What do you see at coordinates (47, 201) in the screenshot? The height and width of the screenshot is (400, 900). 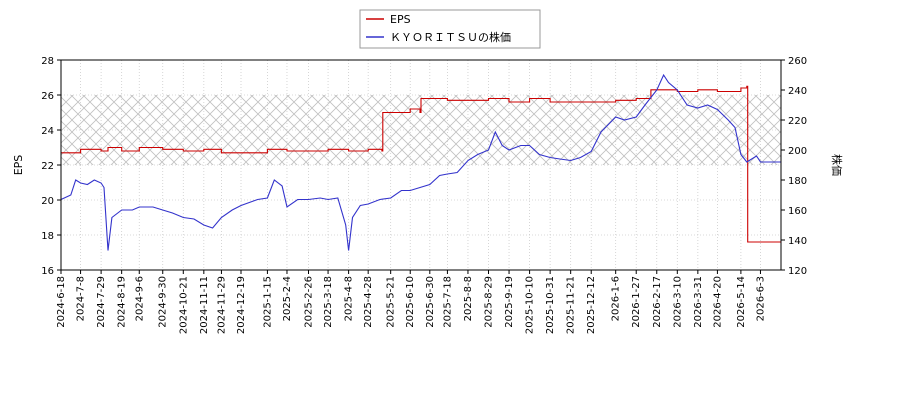 I see `y-left-tick-label: 20` at bounding box center [47, 201].